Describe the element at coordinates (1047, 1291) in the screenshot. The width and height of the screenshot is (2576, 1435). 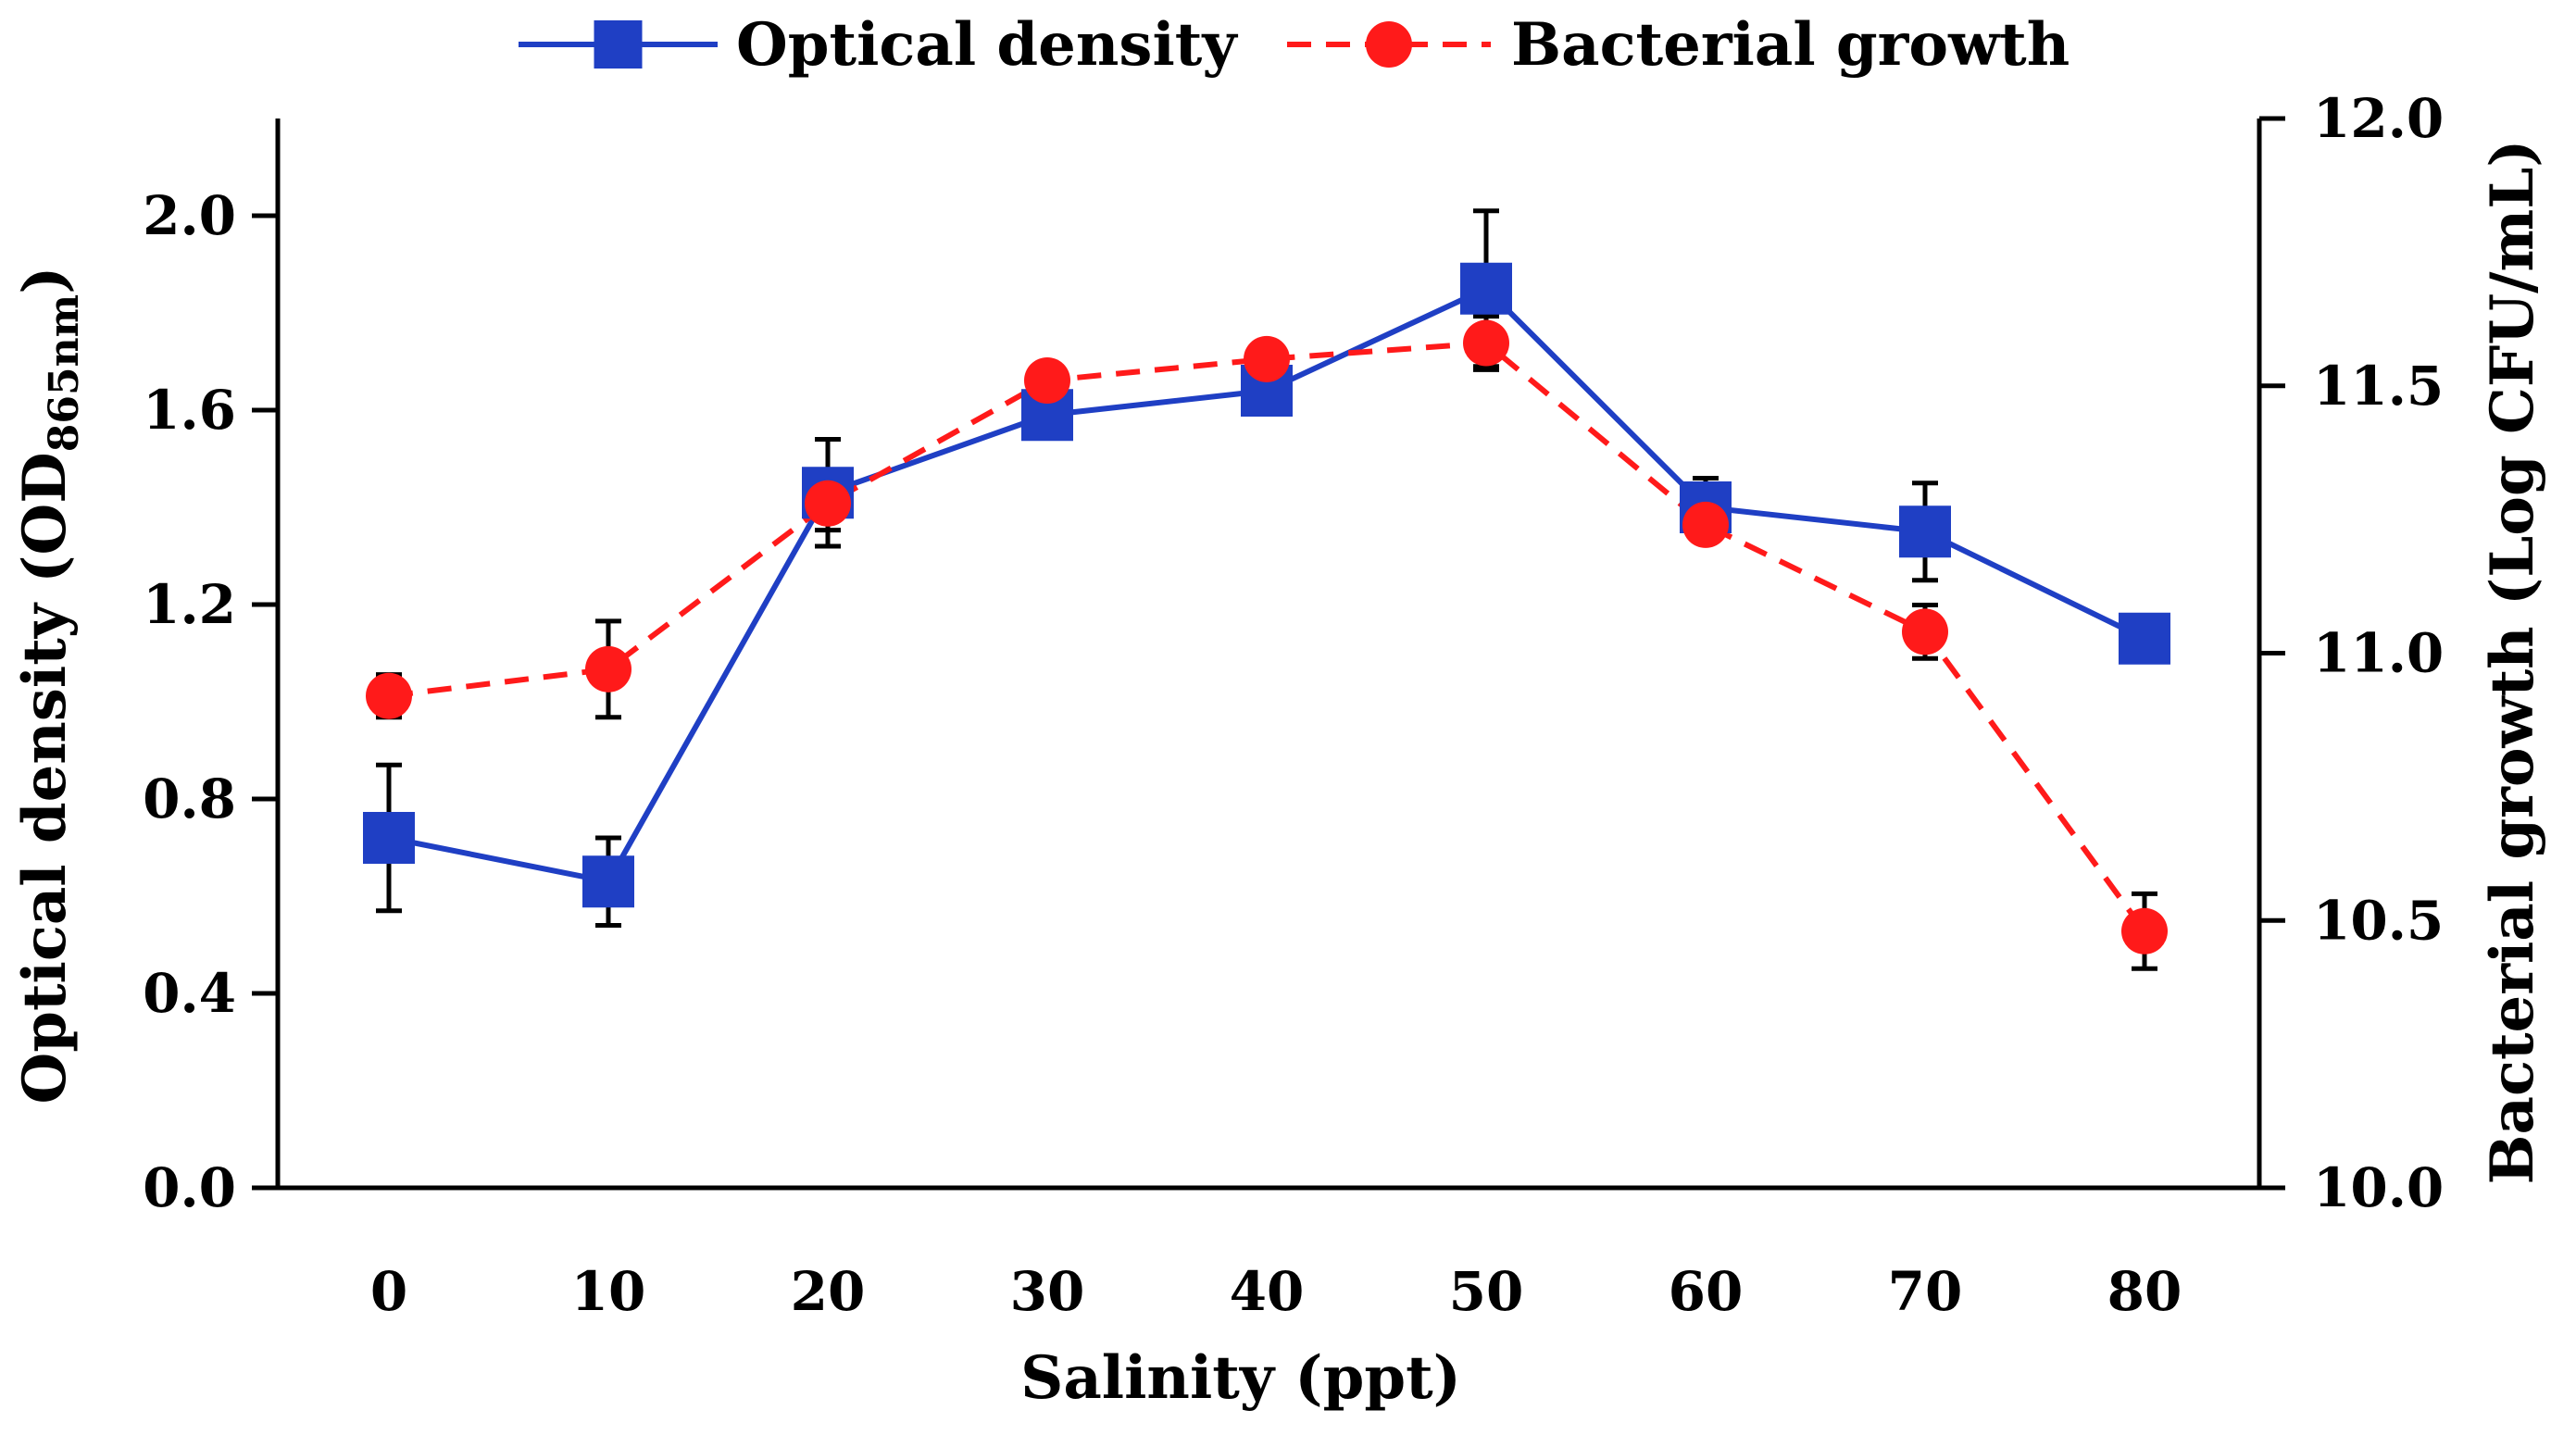
I see `x-tick-label: 30` at that location.